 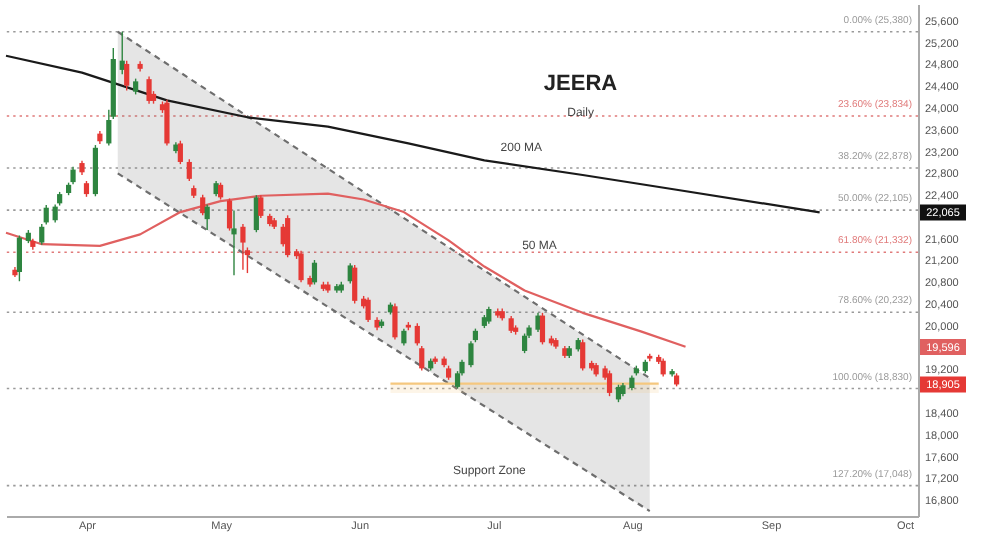 I want to click on text: JEERA, so click(x=580, y=84).